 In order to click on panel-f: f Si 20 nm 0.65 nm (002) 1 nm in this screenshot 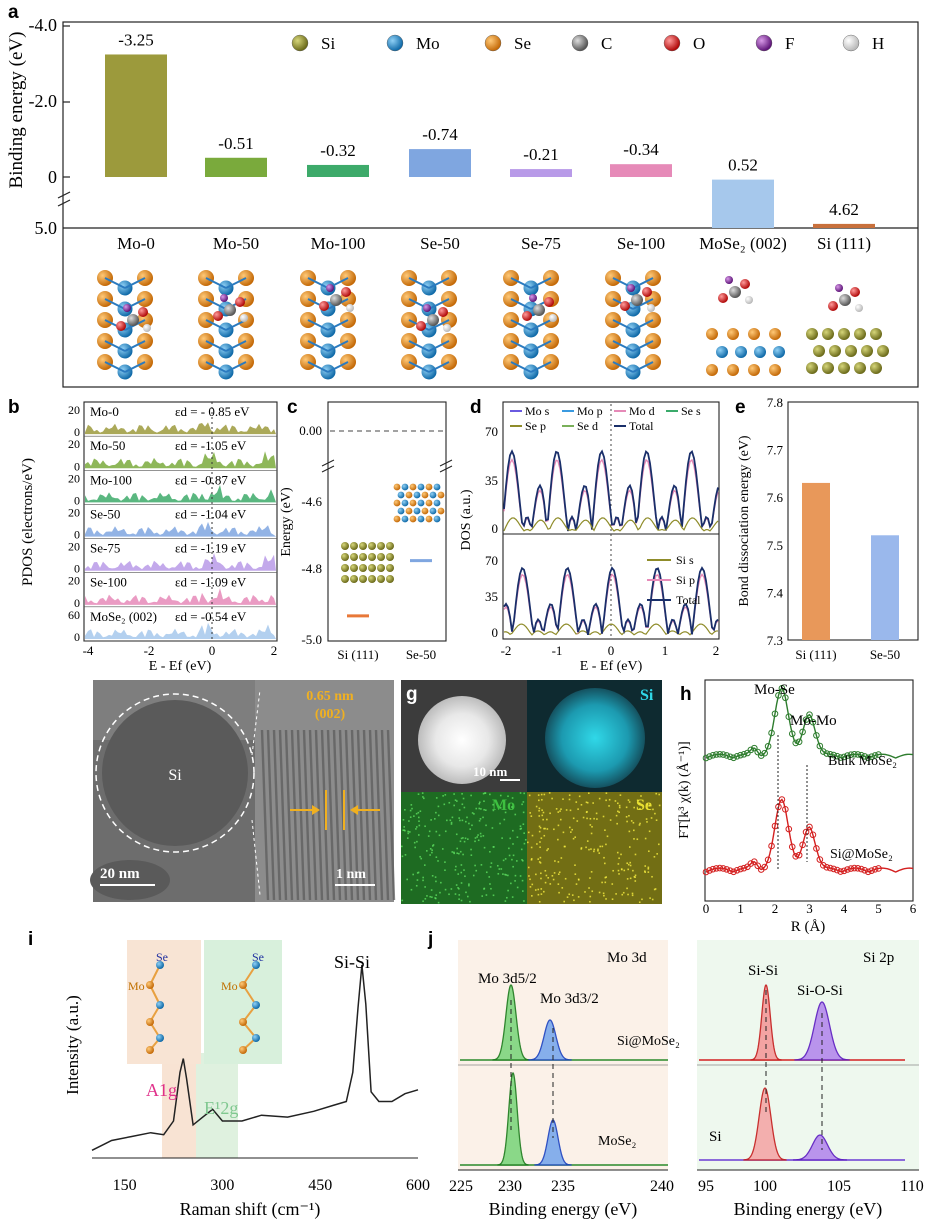, I will do `click(243, 791)`.